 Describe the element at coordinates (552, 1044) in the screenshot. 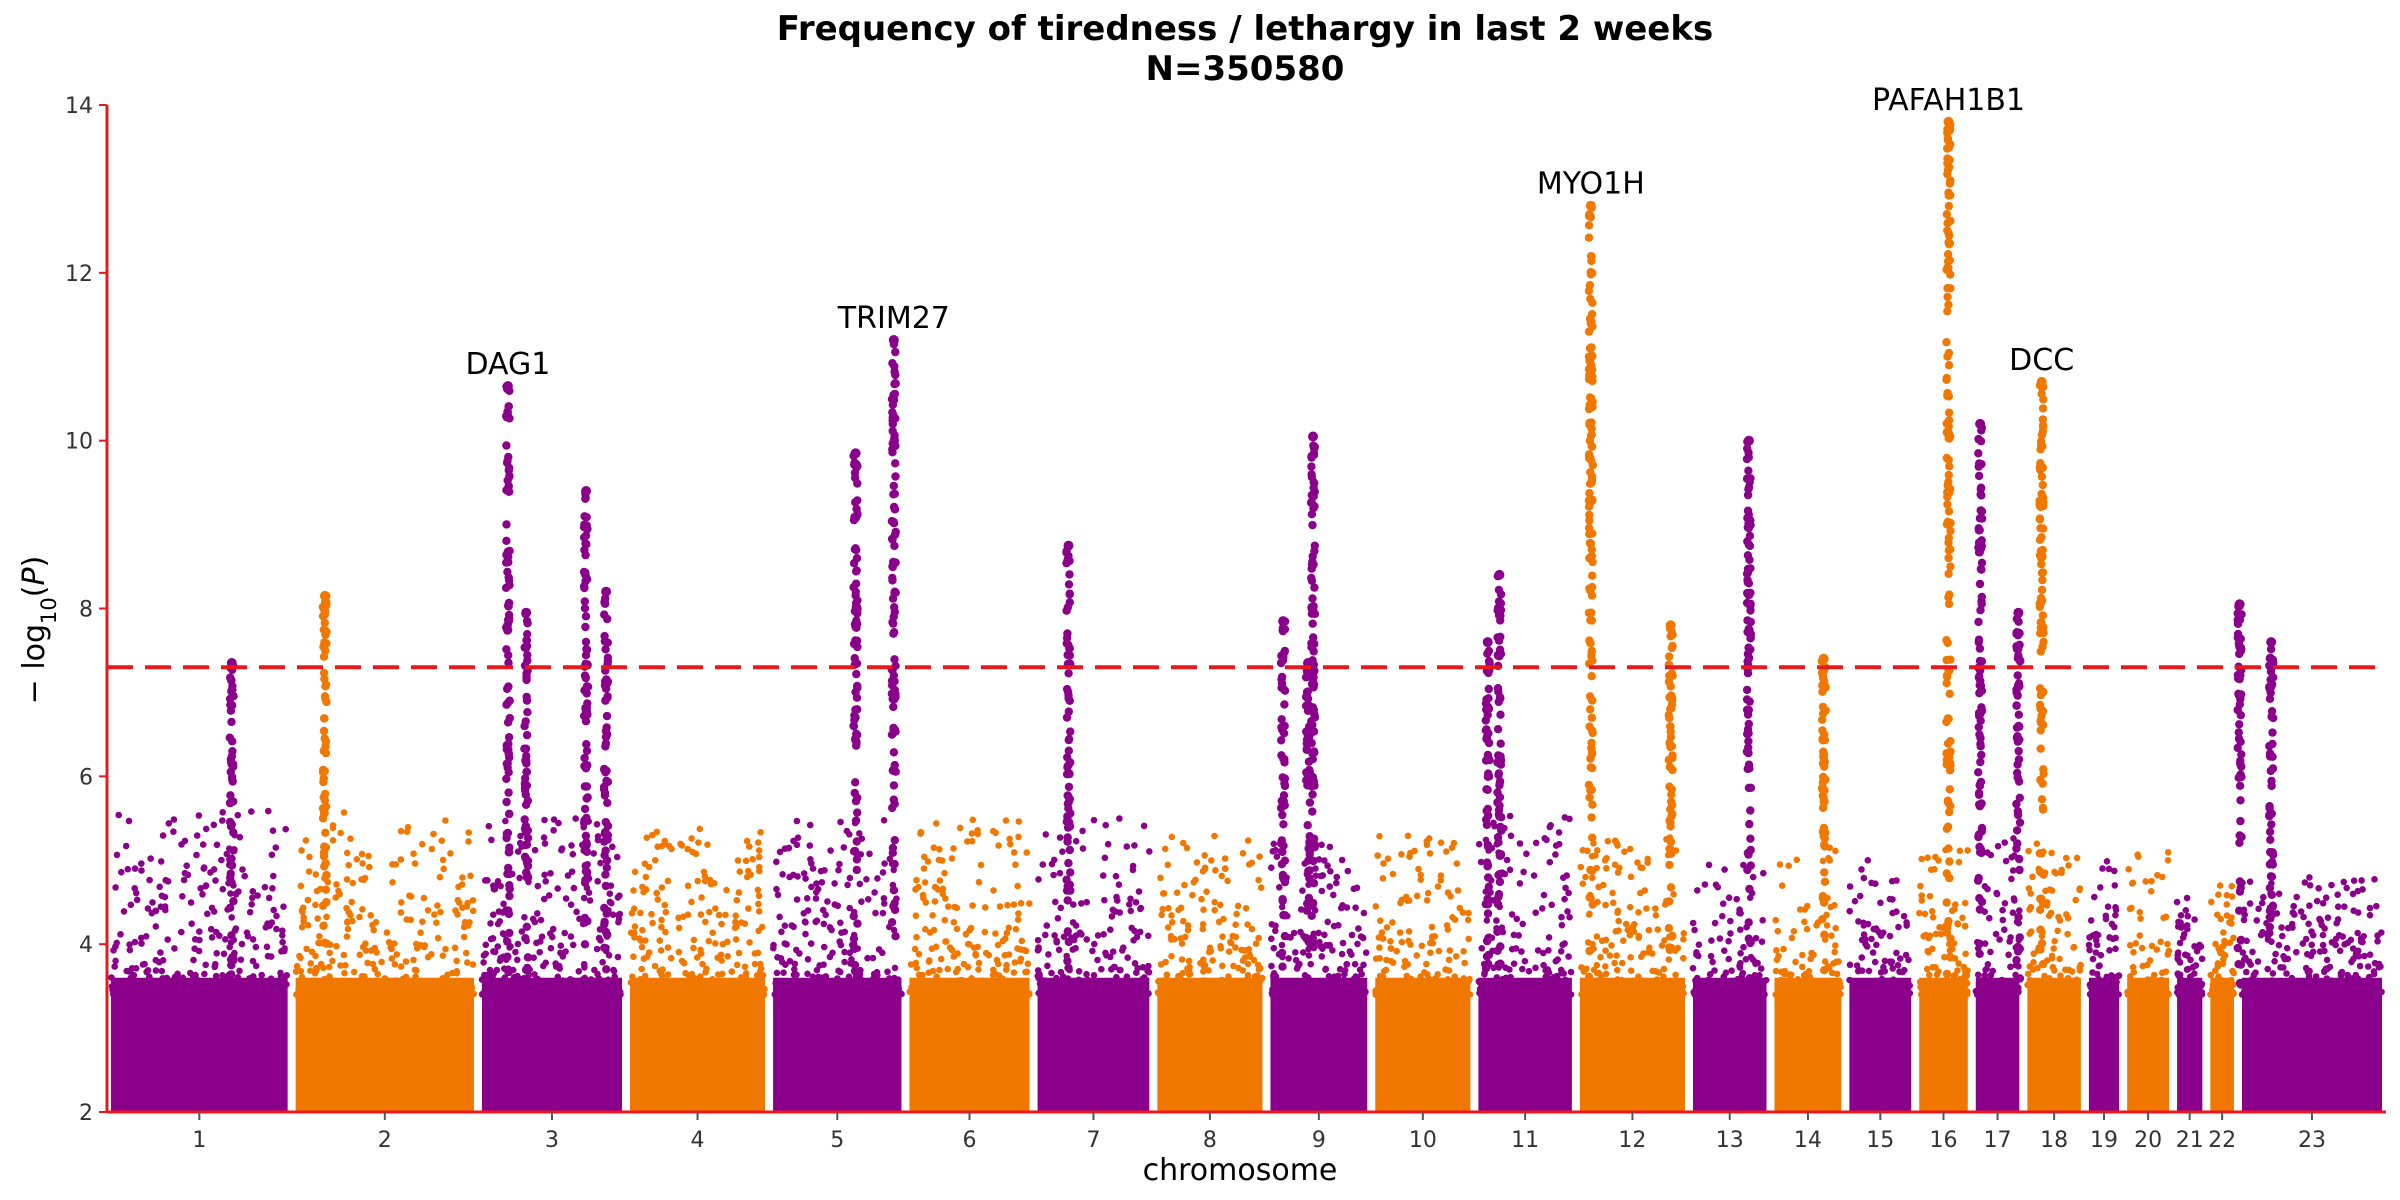

I see `chromosome-3-band` at that location.